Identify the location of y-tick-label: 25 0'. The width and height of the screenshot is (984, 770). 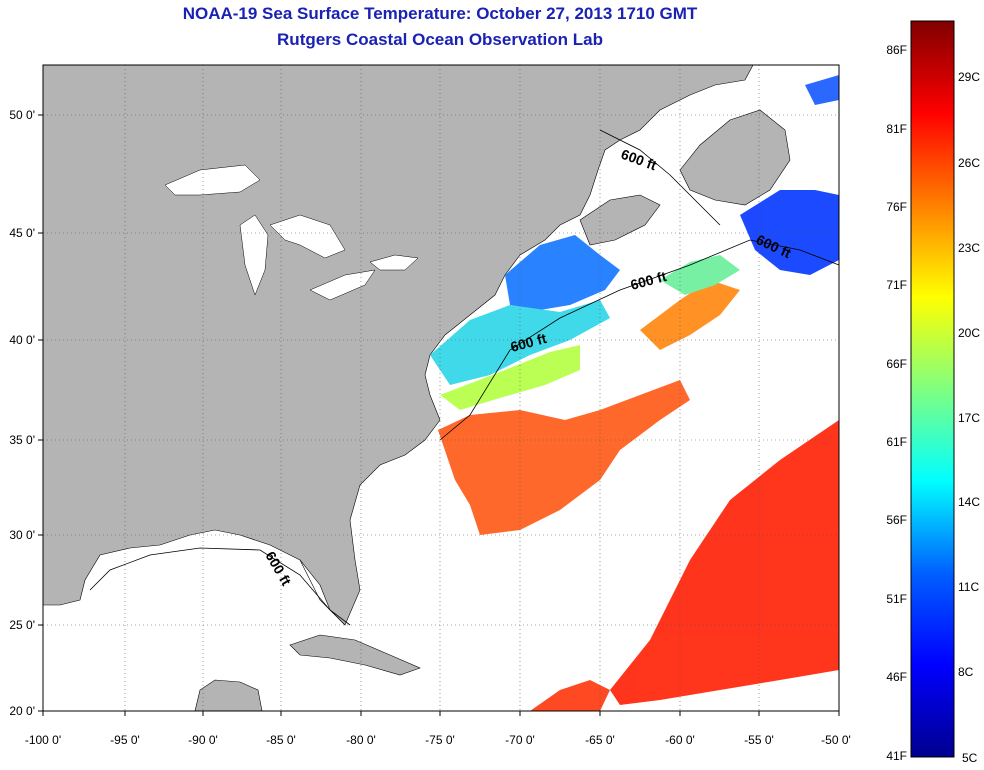
(22, 625).